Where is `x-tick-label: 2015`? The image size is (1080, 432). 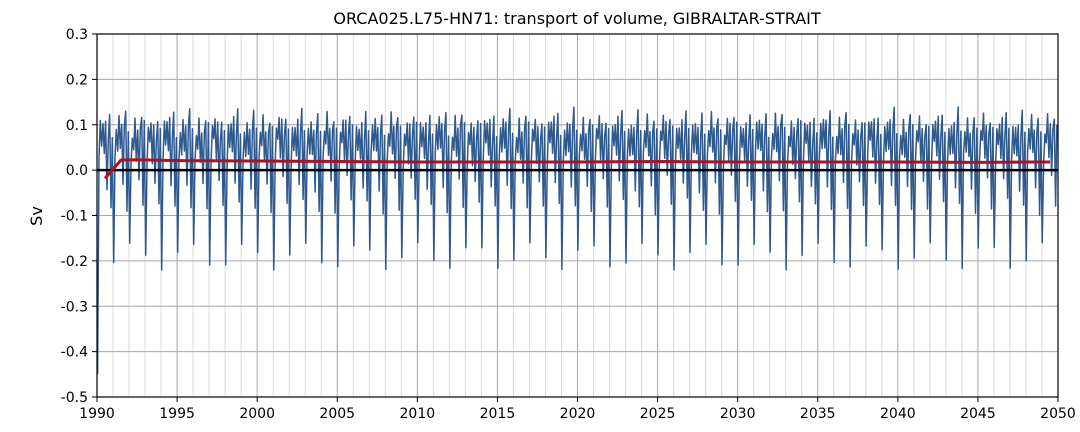
x-tick-label: 2015 is located at coordinates (498, 414).